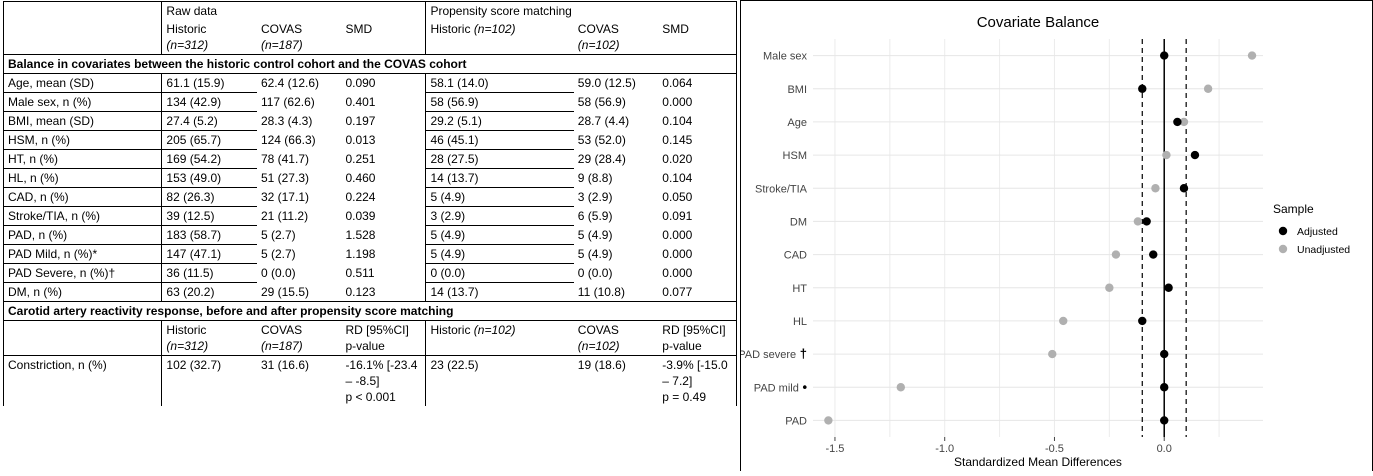 The width and height of the screenshot is (1373, 476). I want to click on cell-pad-severe-raw-covas: 0 (0.0), so click(278, 272).